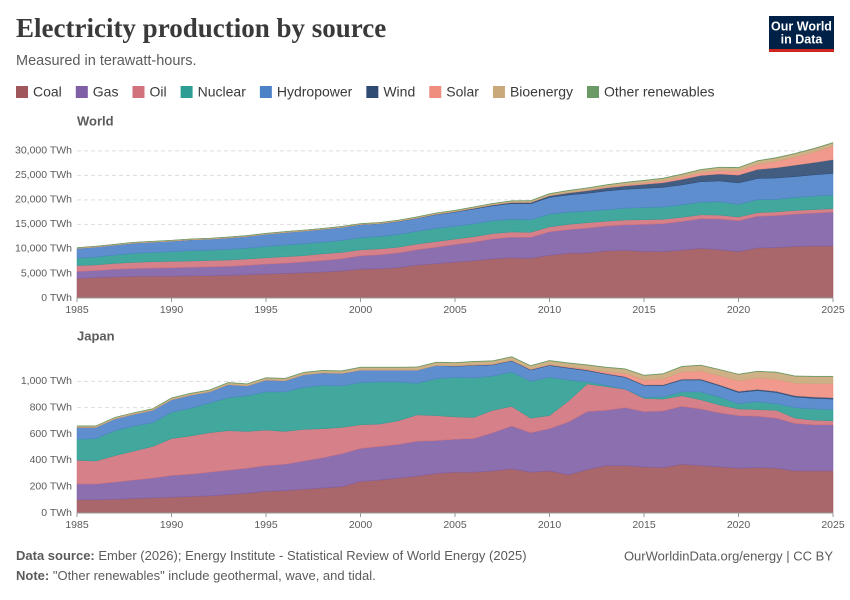 This screenshot has width=850, height=600. I want to click on y-tick-label: 600 TWh, so click(51, 434).